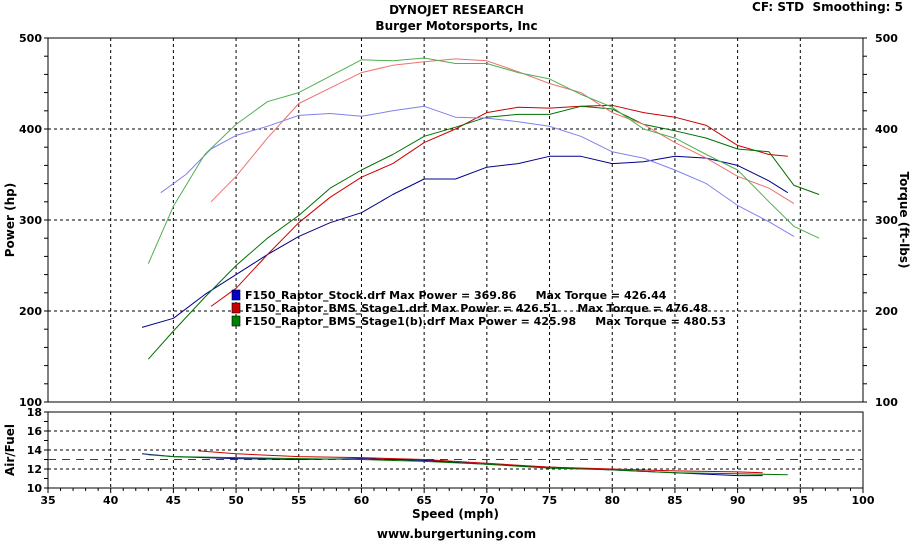  Describe the element at coordinates (30, 220) in the screenshot. I see `y-tick-label: 300` at that location.